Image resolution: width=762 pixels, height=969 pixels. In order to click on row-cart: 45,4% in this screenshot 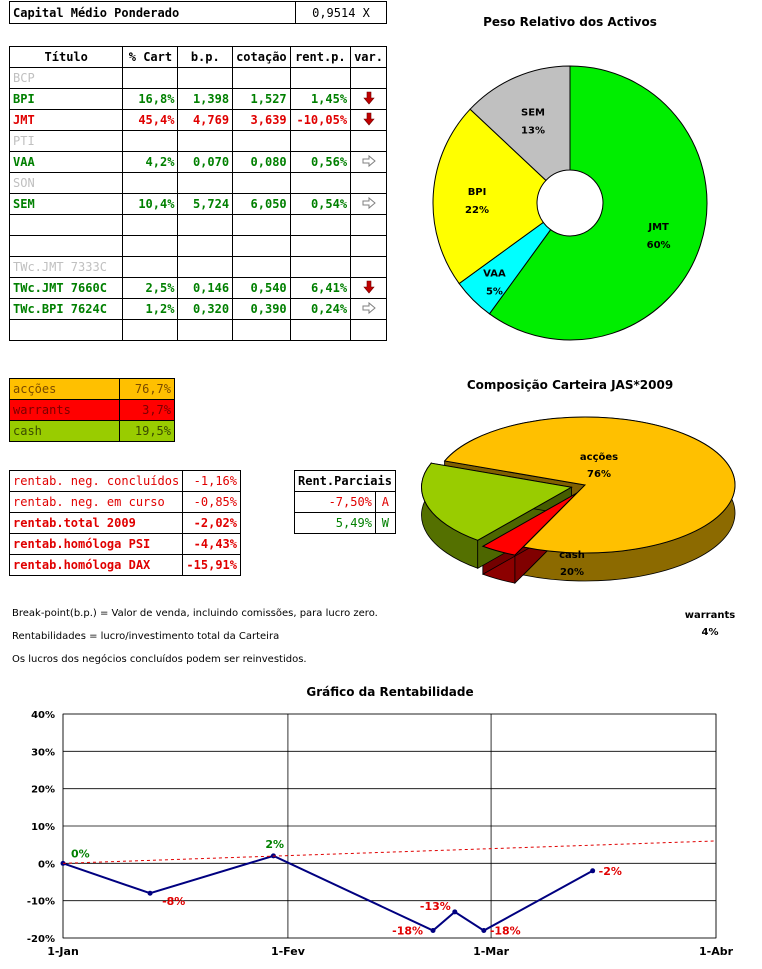, I will do `click(150, 120)`.